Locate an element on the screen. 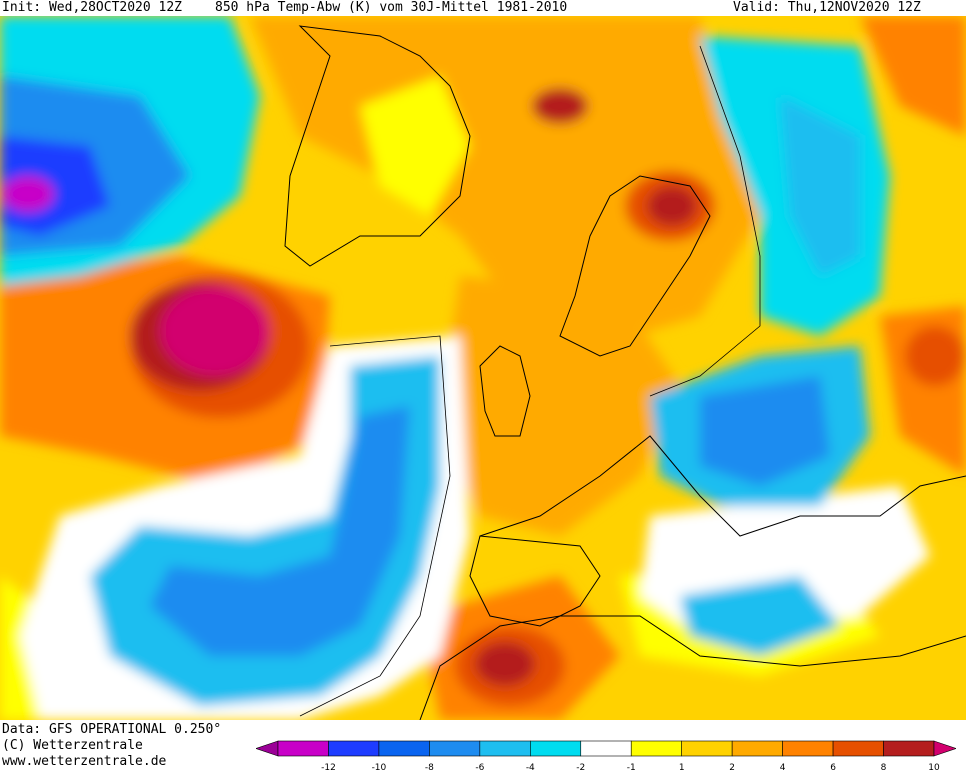 The width and height of the screenshot is (966, 778). anomaly-max-scandinavia-core is located at coordinates (672, 206).